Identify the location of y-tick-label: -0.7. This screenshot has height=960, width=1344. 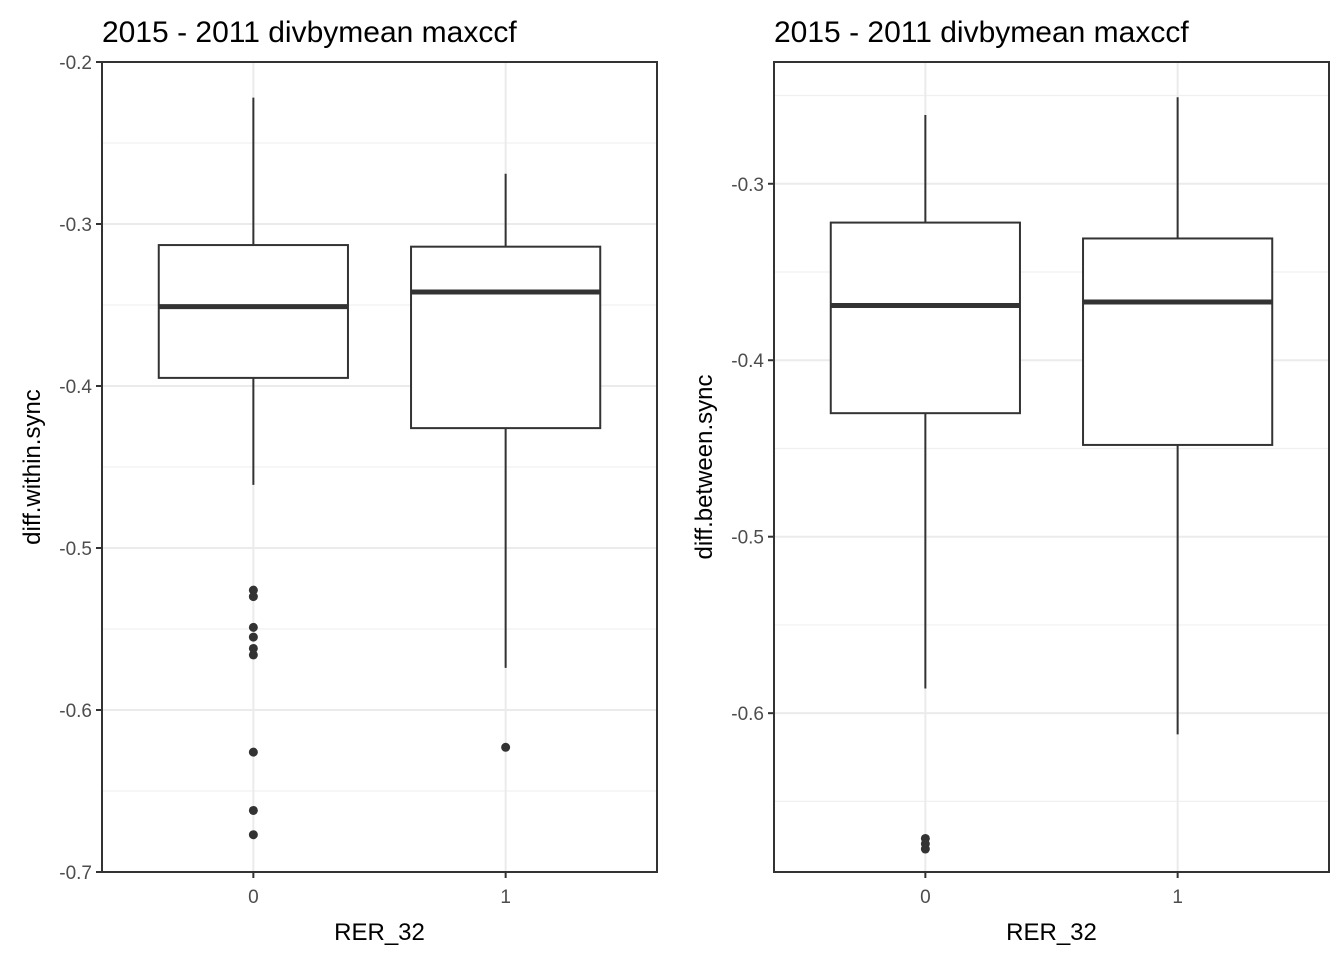
(75, 873).